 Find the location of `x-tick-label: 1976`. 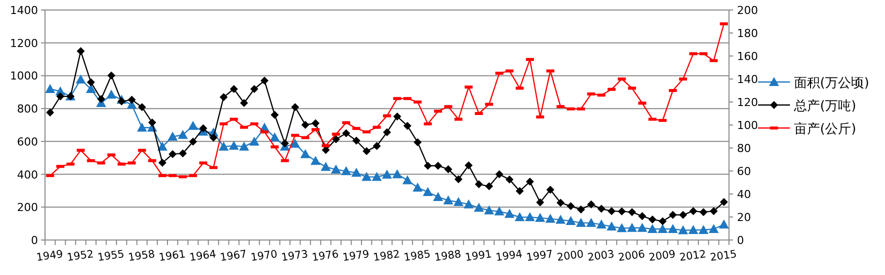

x-tick-label: 1976 is located at coordinates (325, 256).